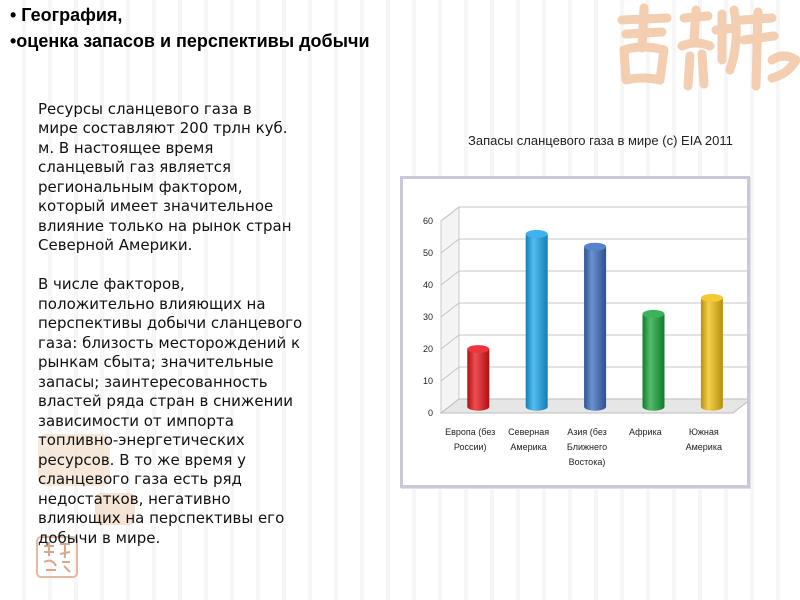 This screenshot has width=800, height=600. What do you see at coordinates (708, 47) in the screenshot?
I see `chinese-seal-decoration-icon` at bounding box center [708, 47].